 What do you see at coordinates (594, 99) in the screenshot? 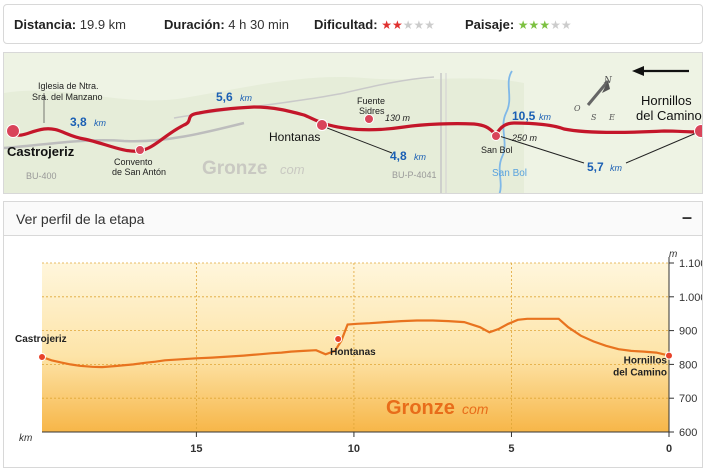
I see `compass-icon: N E O S` at bounding box center [594, 99].